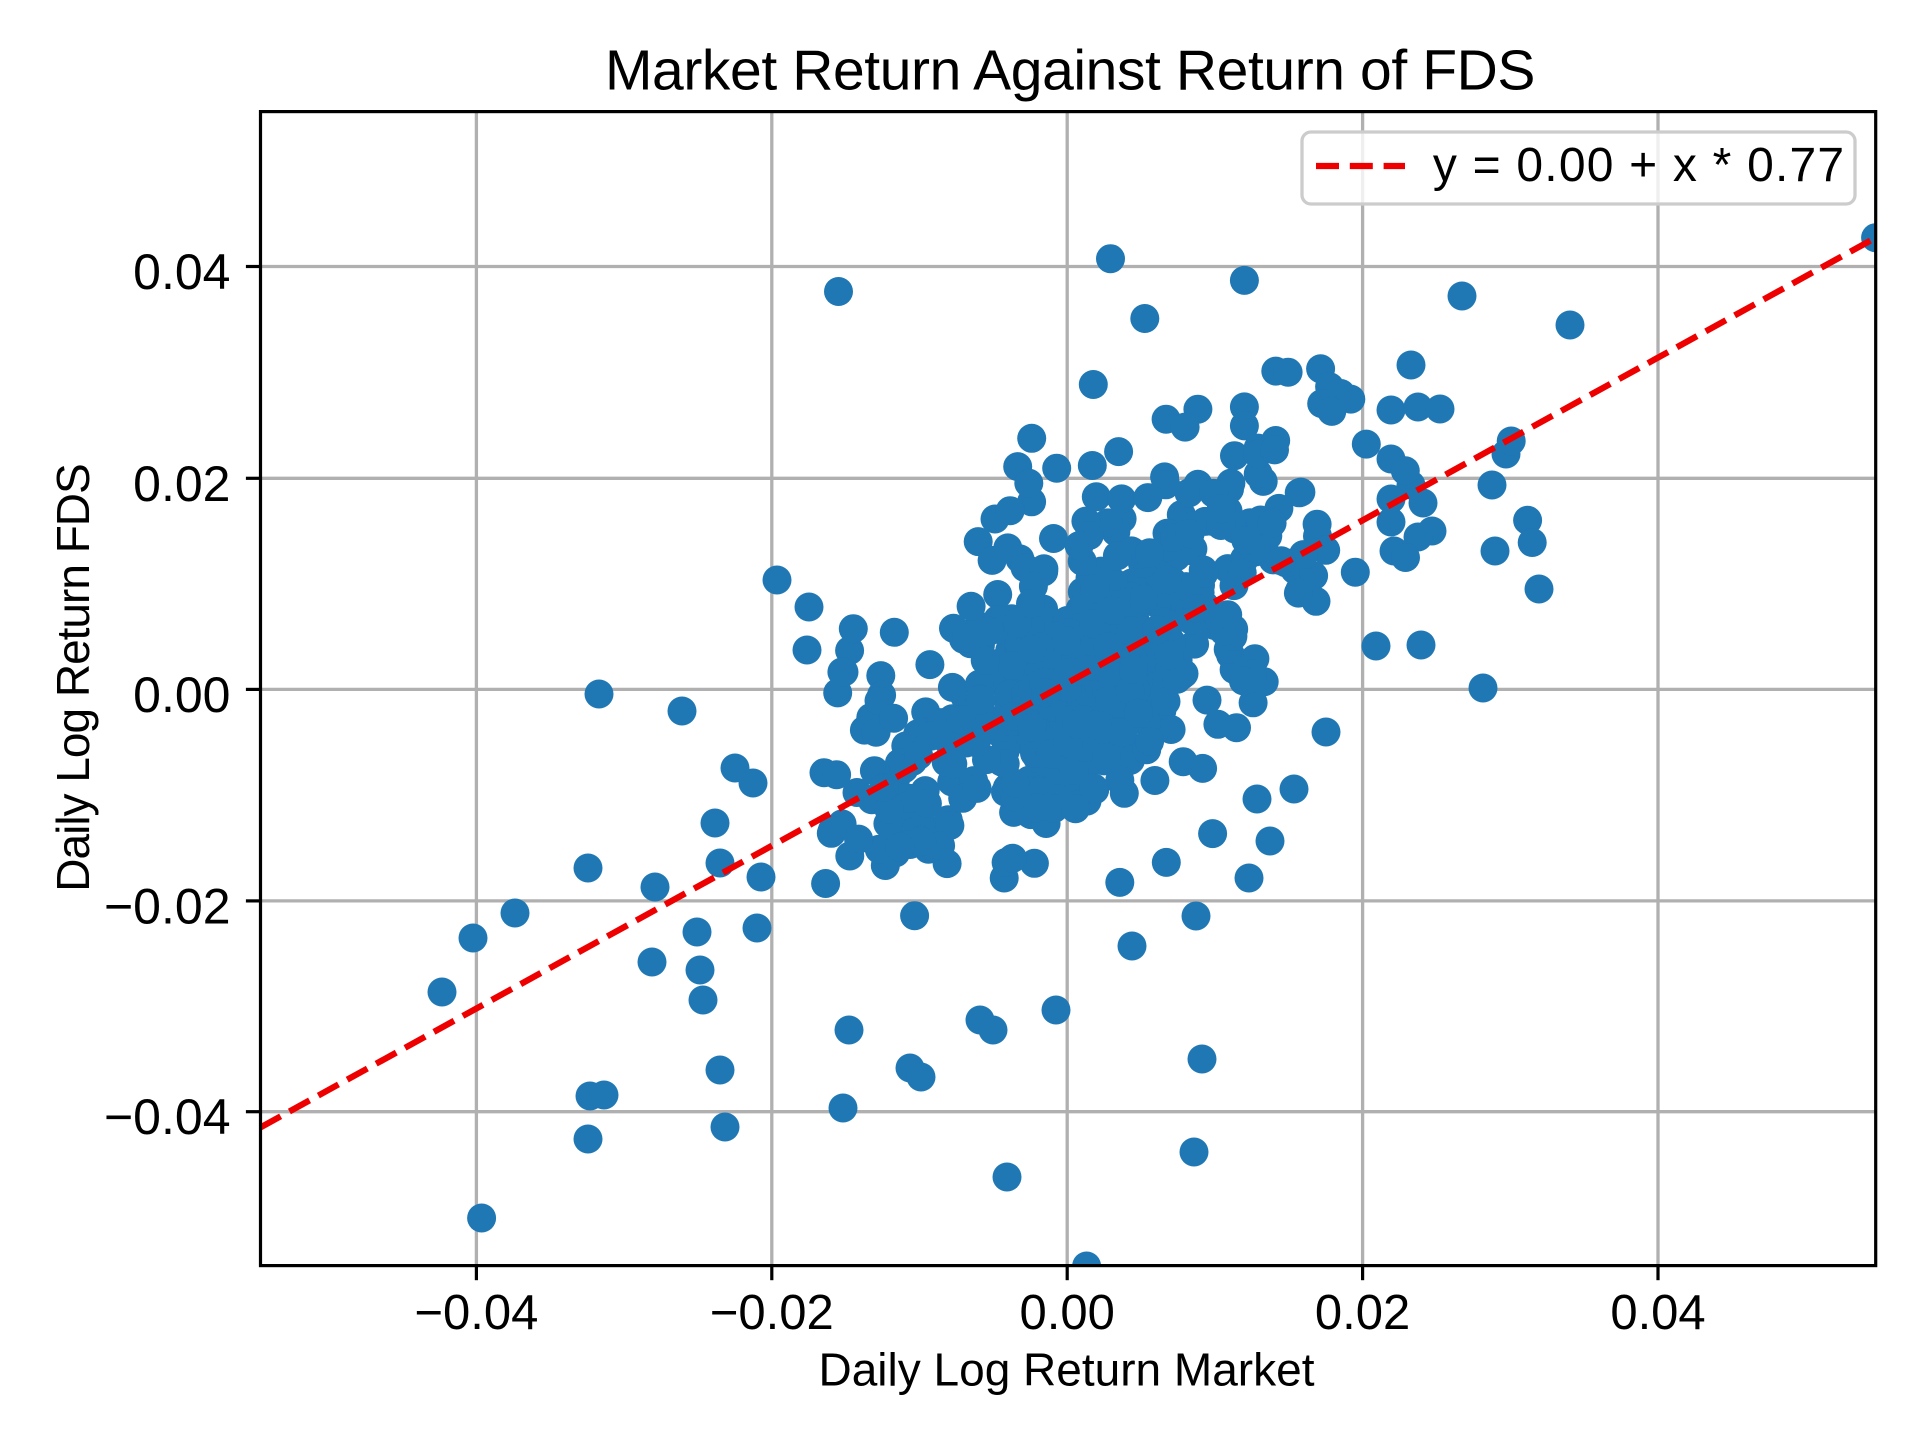  What do you see at coordinates (1639, 165) in the screenshot?
I see `svg-text: y = 0.00 + x * 0.77` at bounding box center [1639, 165].